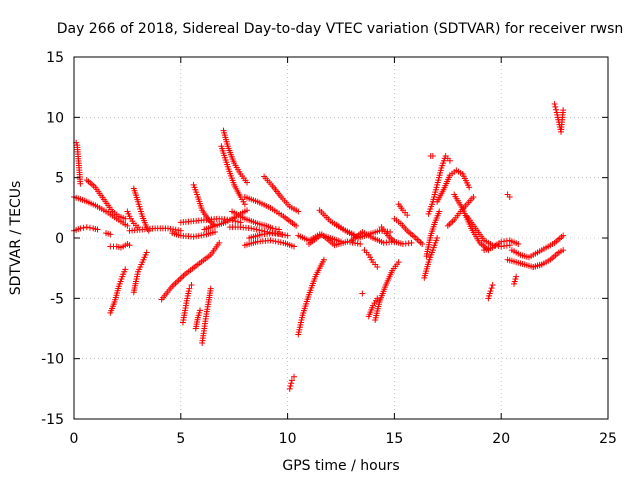 This screenshot has width=640, height=480. What do you see at coordinates (59, 179) in the screenshot?
I see `y-tick-label: 5` at bounding box center [59, 179].